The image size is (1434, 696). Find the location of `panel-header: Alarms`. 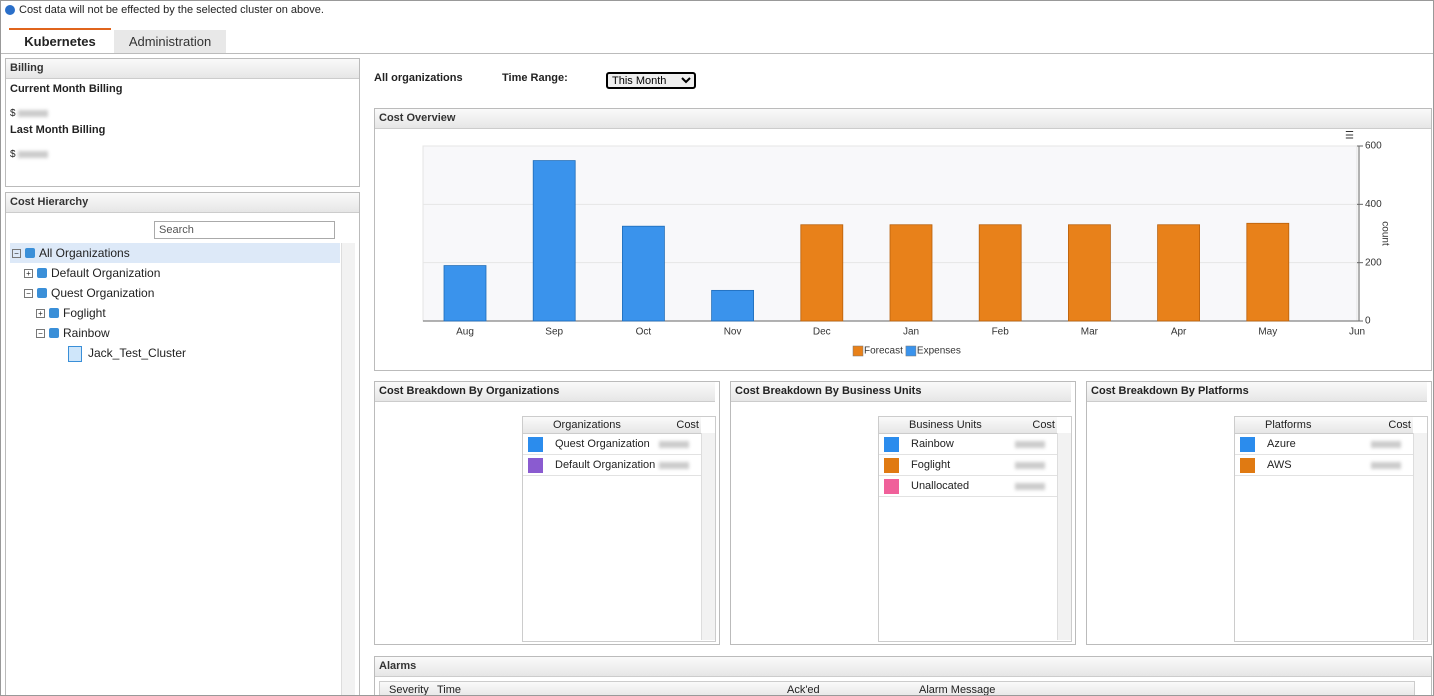

panel-header: Alarms is located at coordinates (903, 667).